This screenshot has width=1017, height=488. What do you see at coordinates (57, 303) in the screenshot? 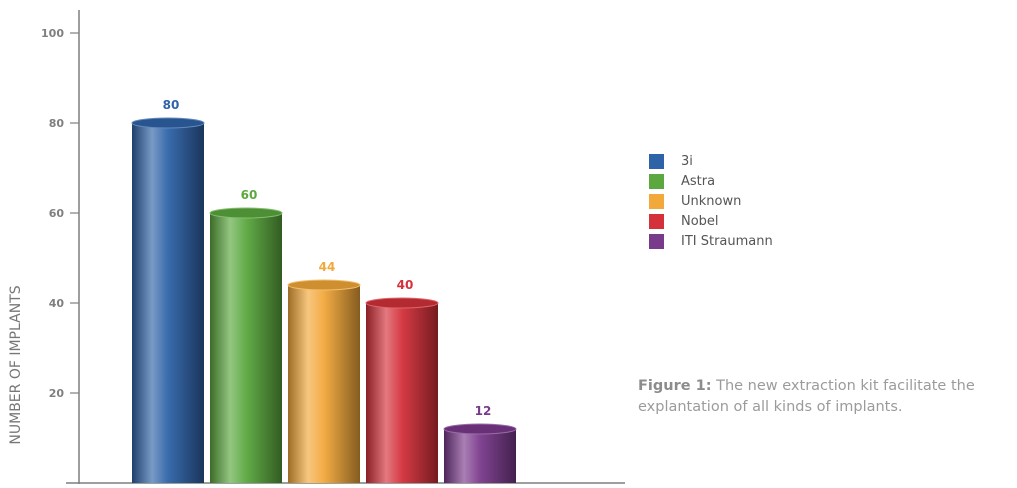
I see `y-tick-label: 40` at bounding box center [57, 303].